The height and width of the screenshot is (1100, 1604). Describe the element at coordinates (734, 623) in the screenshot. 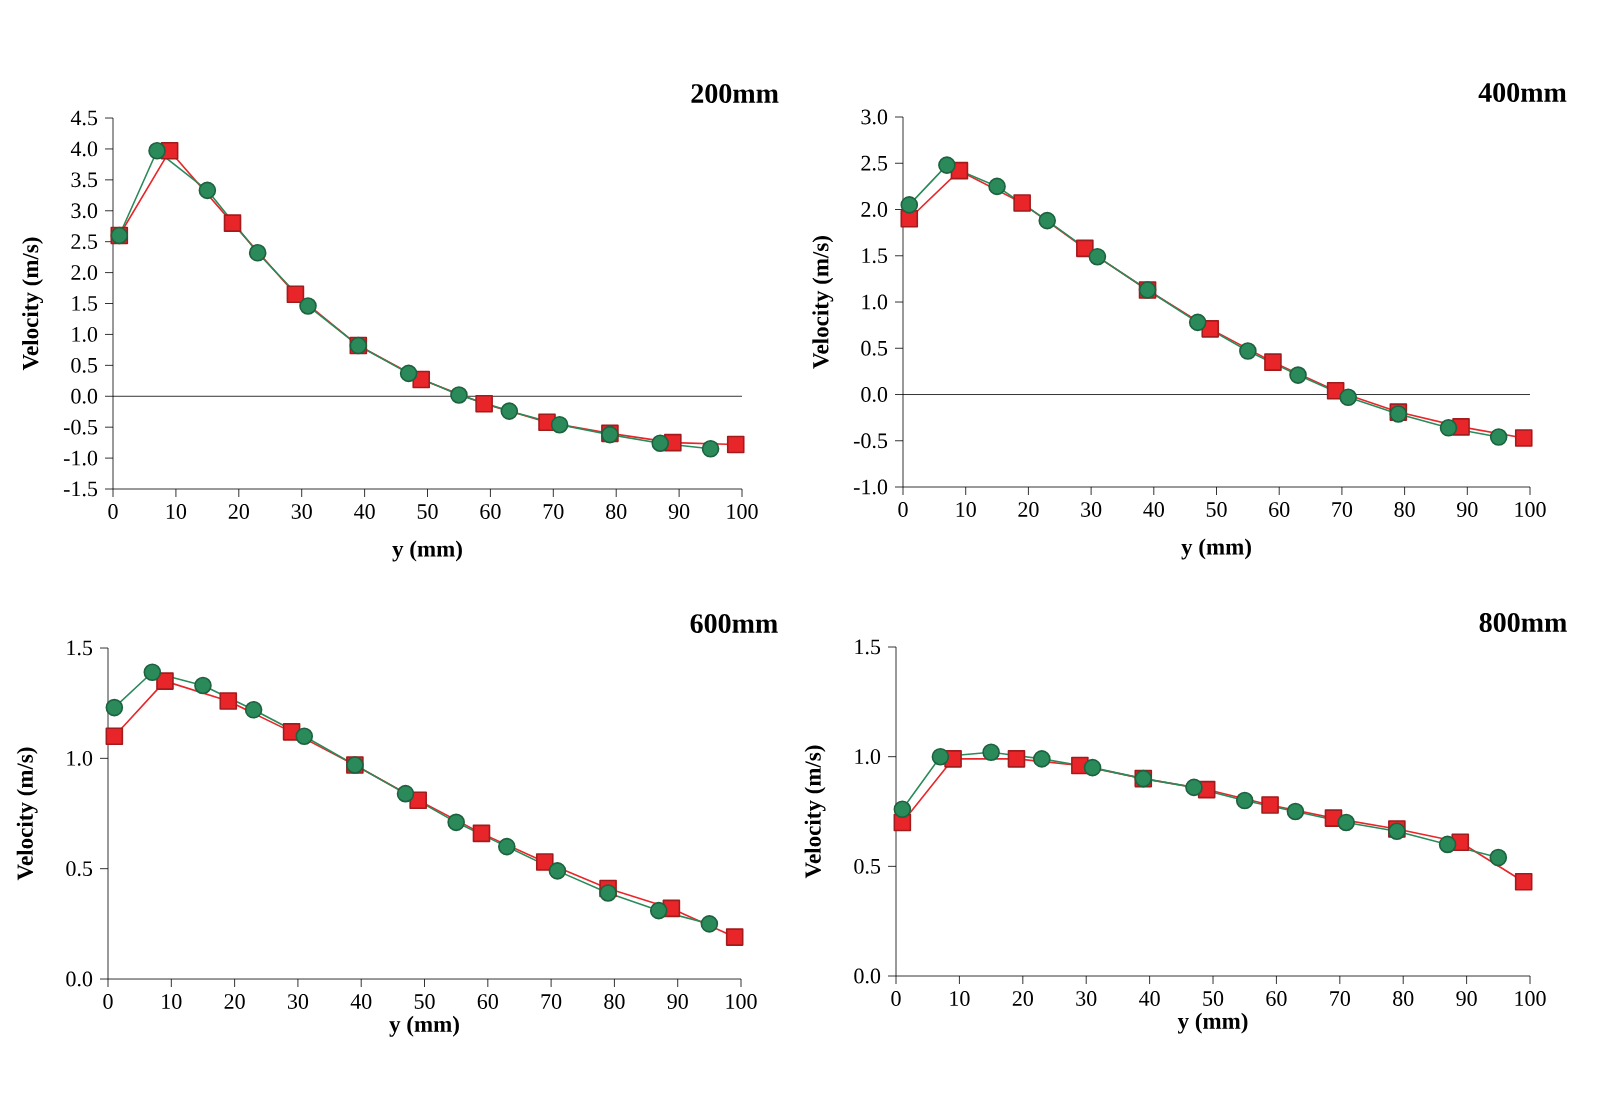

I see `chart-title: 600mm` at that location.